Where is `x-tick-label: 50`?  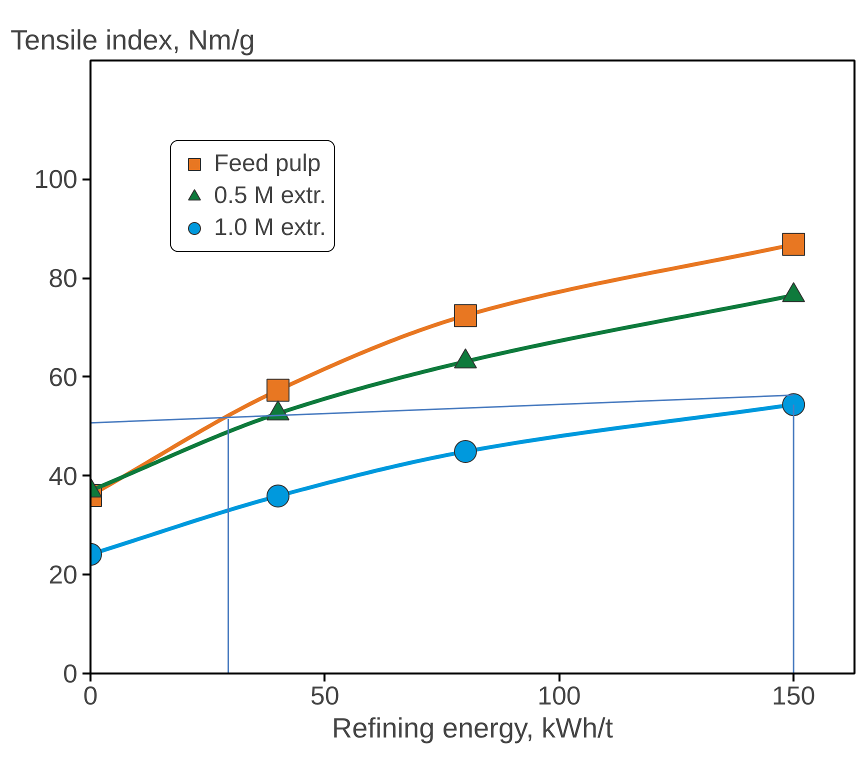 x-tick-label: 50 is located at coordinates (325, 695).